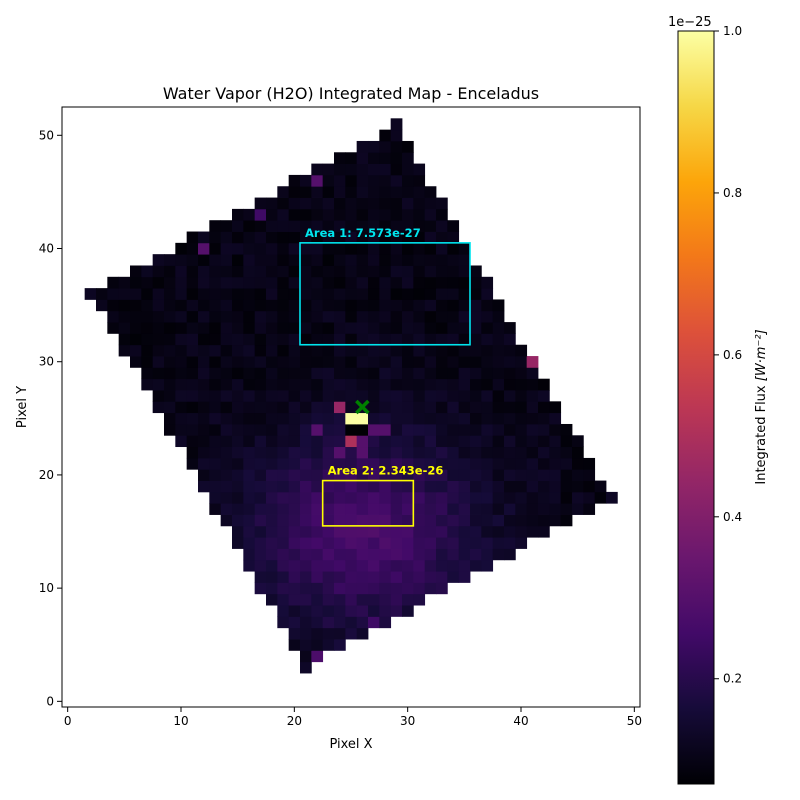 Image resolution: width=800 pixels, height=800 pixels. What do you see at coordinates (761, 406) in the screenshot?
I see `colorbar-label: Integrated Flux [W·m⁻²]` at bounding box center [761, 406].